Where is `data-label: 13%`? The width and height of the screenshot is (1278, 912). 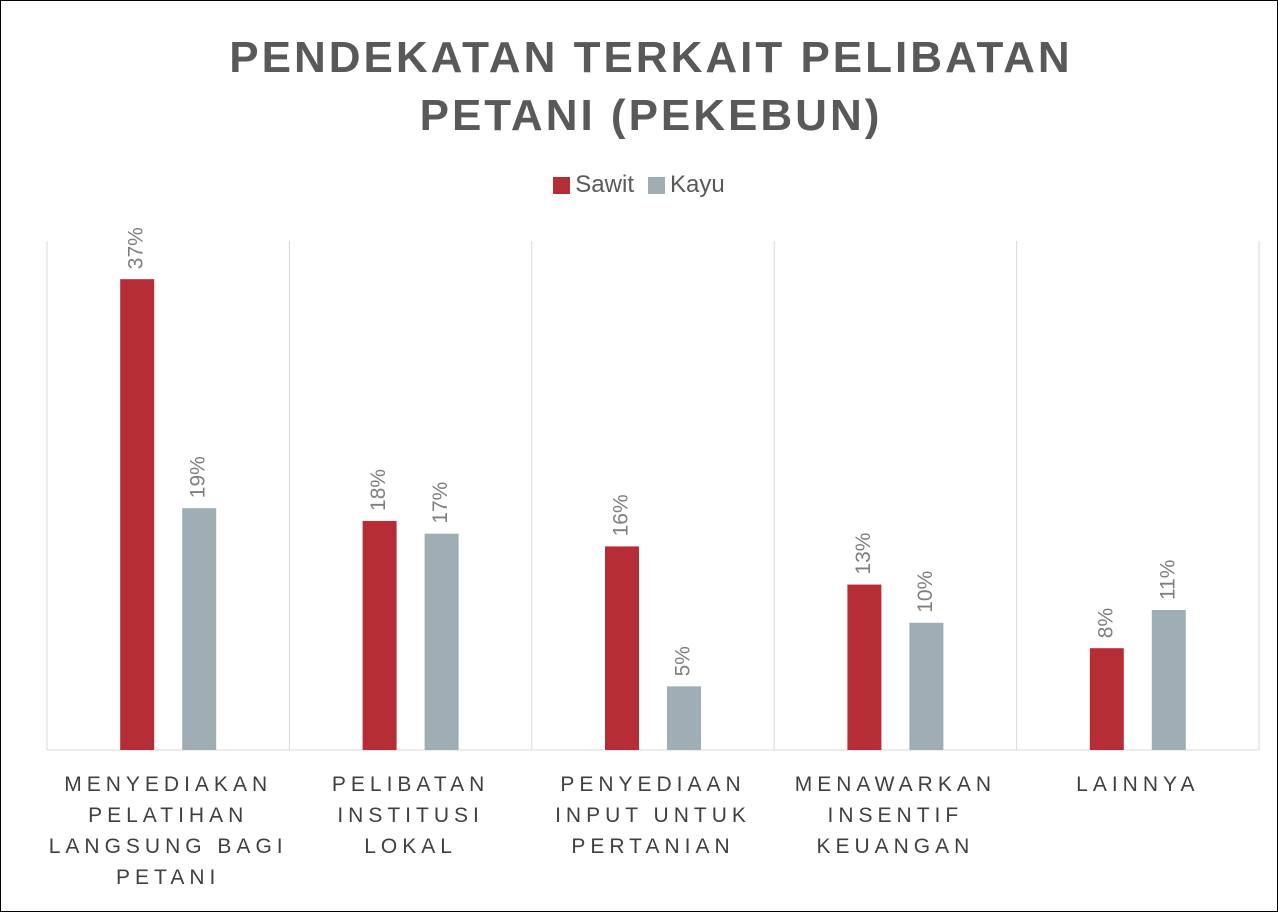 data-label: 13% is located at coordinates (863, 554).